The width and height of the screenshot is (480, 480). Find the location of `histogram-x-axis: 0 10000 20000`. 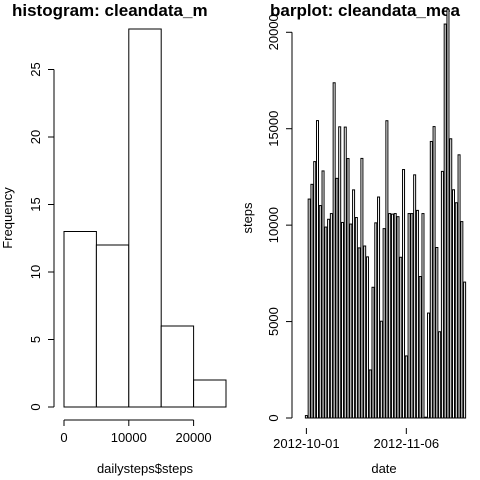

histogram-x-axis: 0 10000 20000 is located at coordinates (136, 432).